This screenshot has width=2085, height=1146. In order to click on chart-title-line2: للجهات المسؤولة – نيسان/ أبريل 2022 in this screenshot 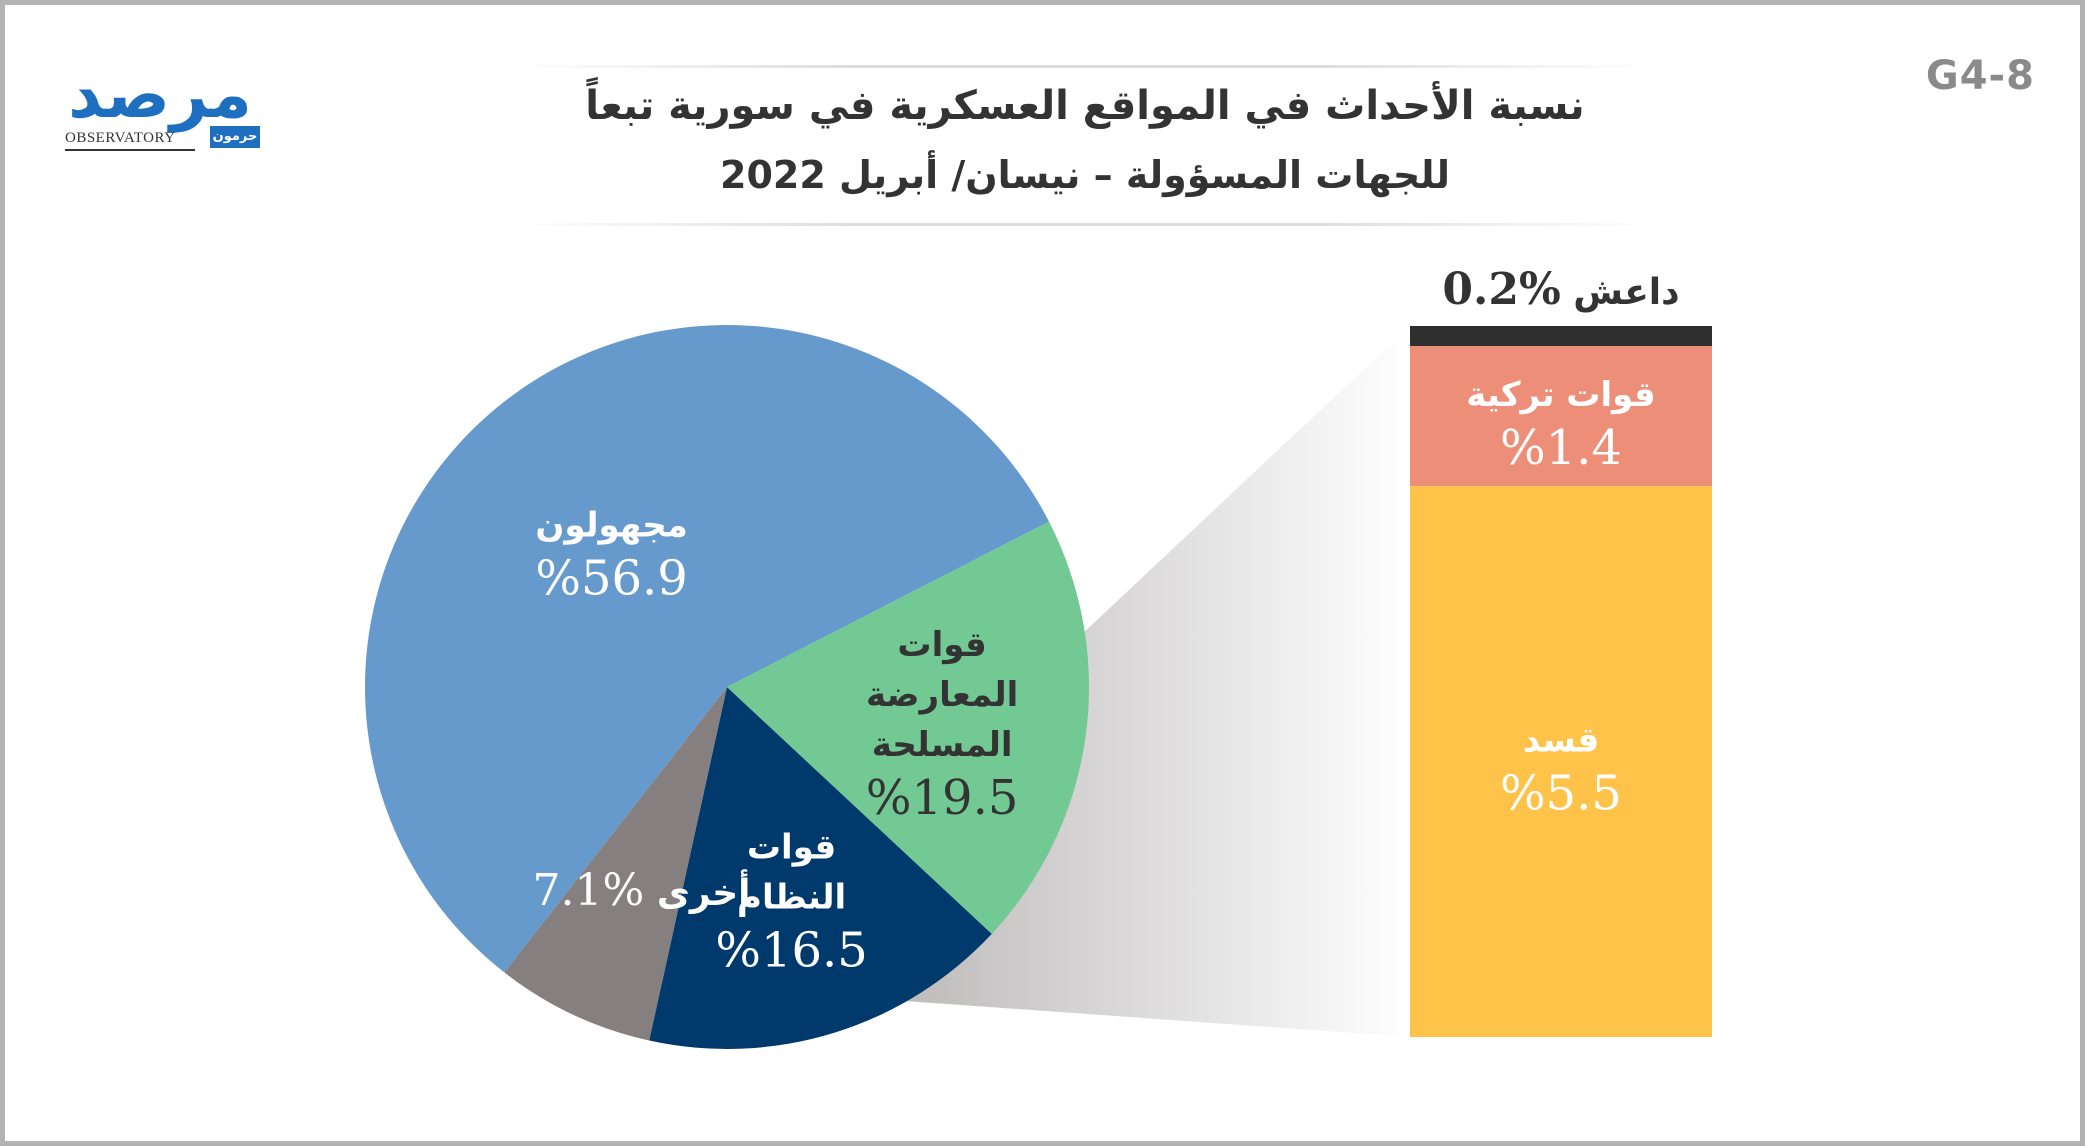, I will do `click(1085, 175)`.